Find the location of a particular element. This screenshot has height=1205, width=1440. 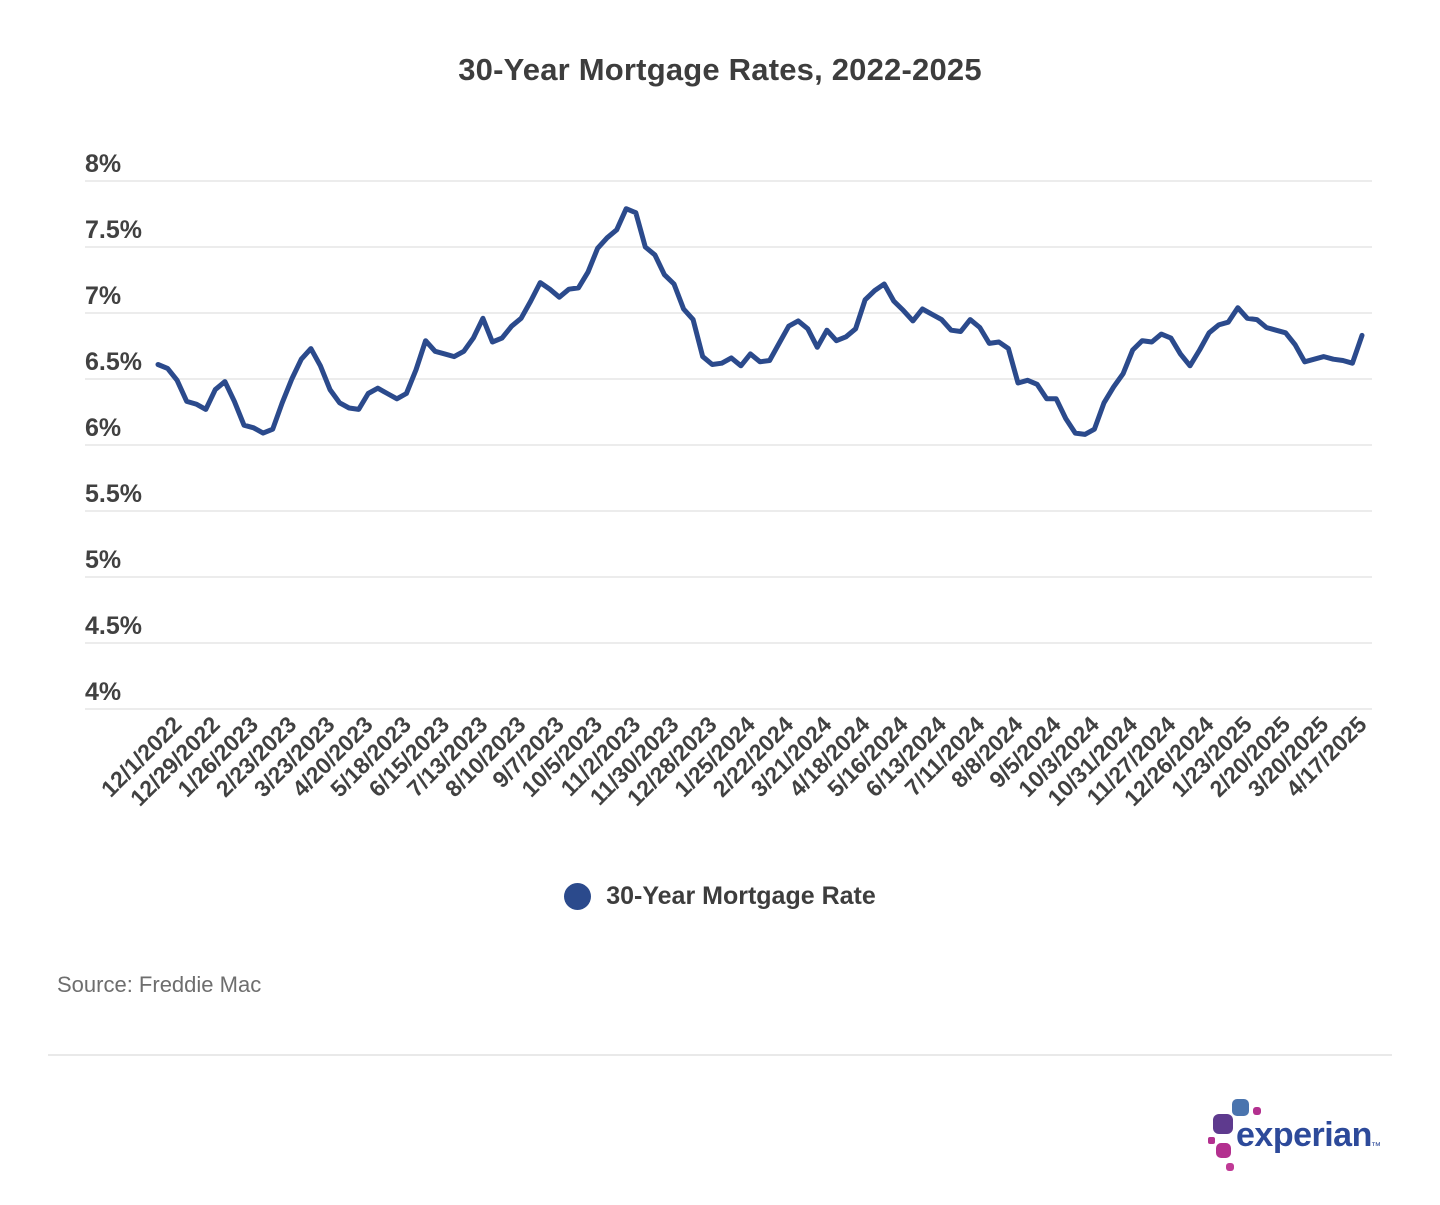

y-axis-label: 5% is located at coordinates (103, 560).